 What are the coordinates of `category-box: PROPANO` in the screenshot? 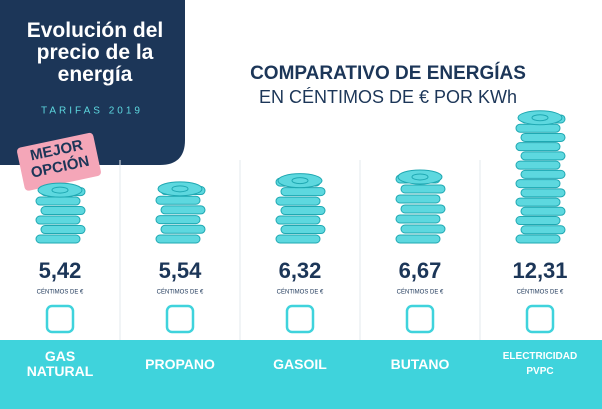 It's located at (180, 363).